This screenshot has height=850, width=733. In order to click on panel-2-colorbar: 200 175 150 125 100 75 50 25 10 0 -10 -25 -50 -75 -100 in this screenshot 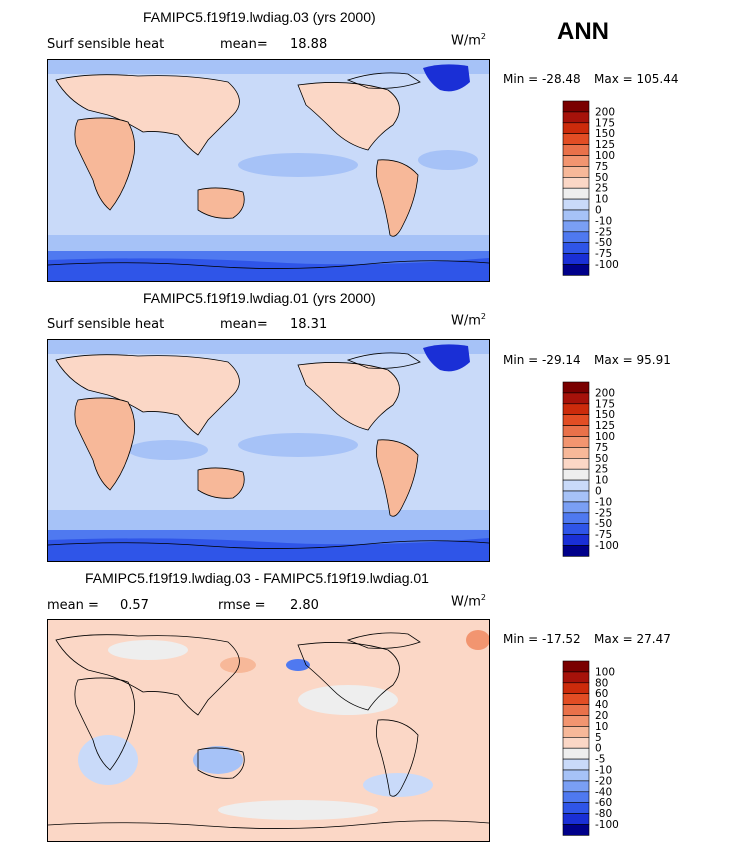, I will do `click(617, 469)`.